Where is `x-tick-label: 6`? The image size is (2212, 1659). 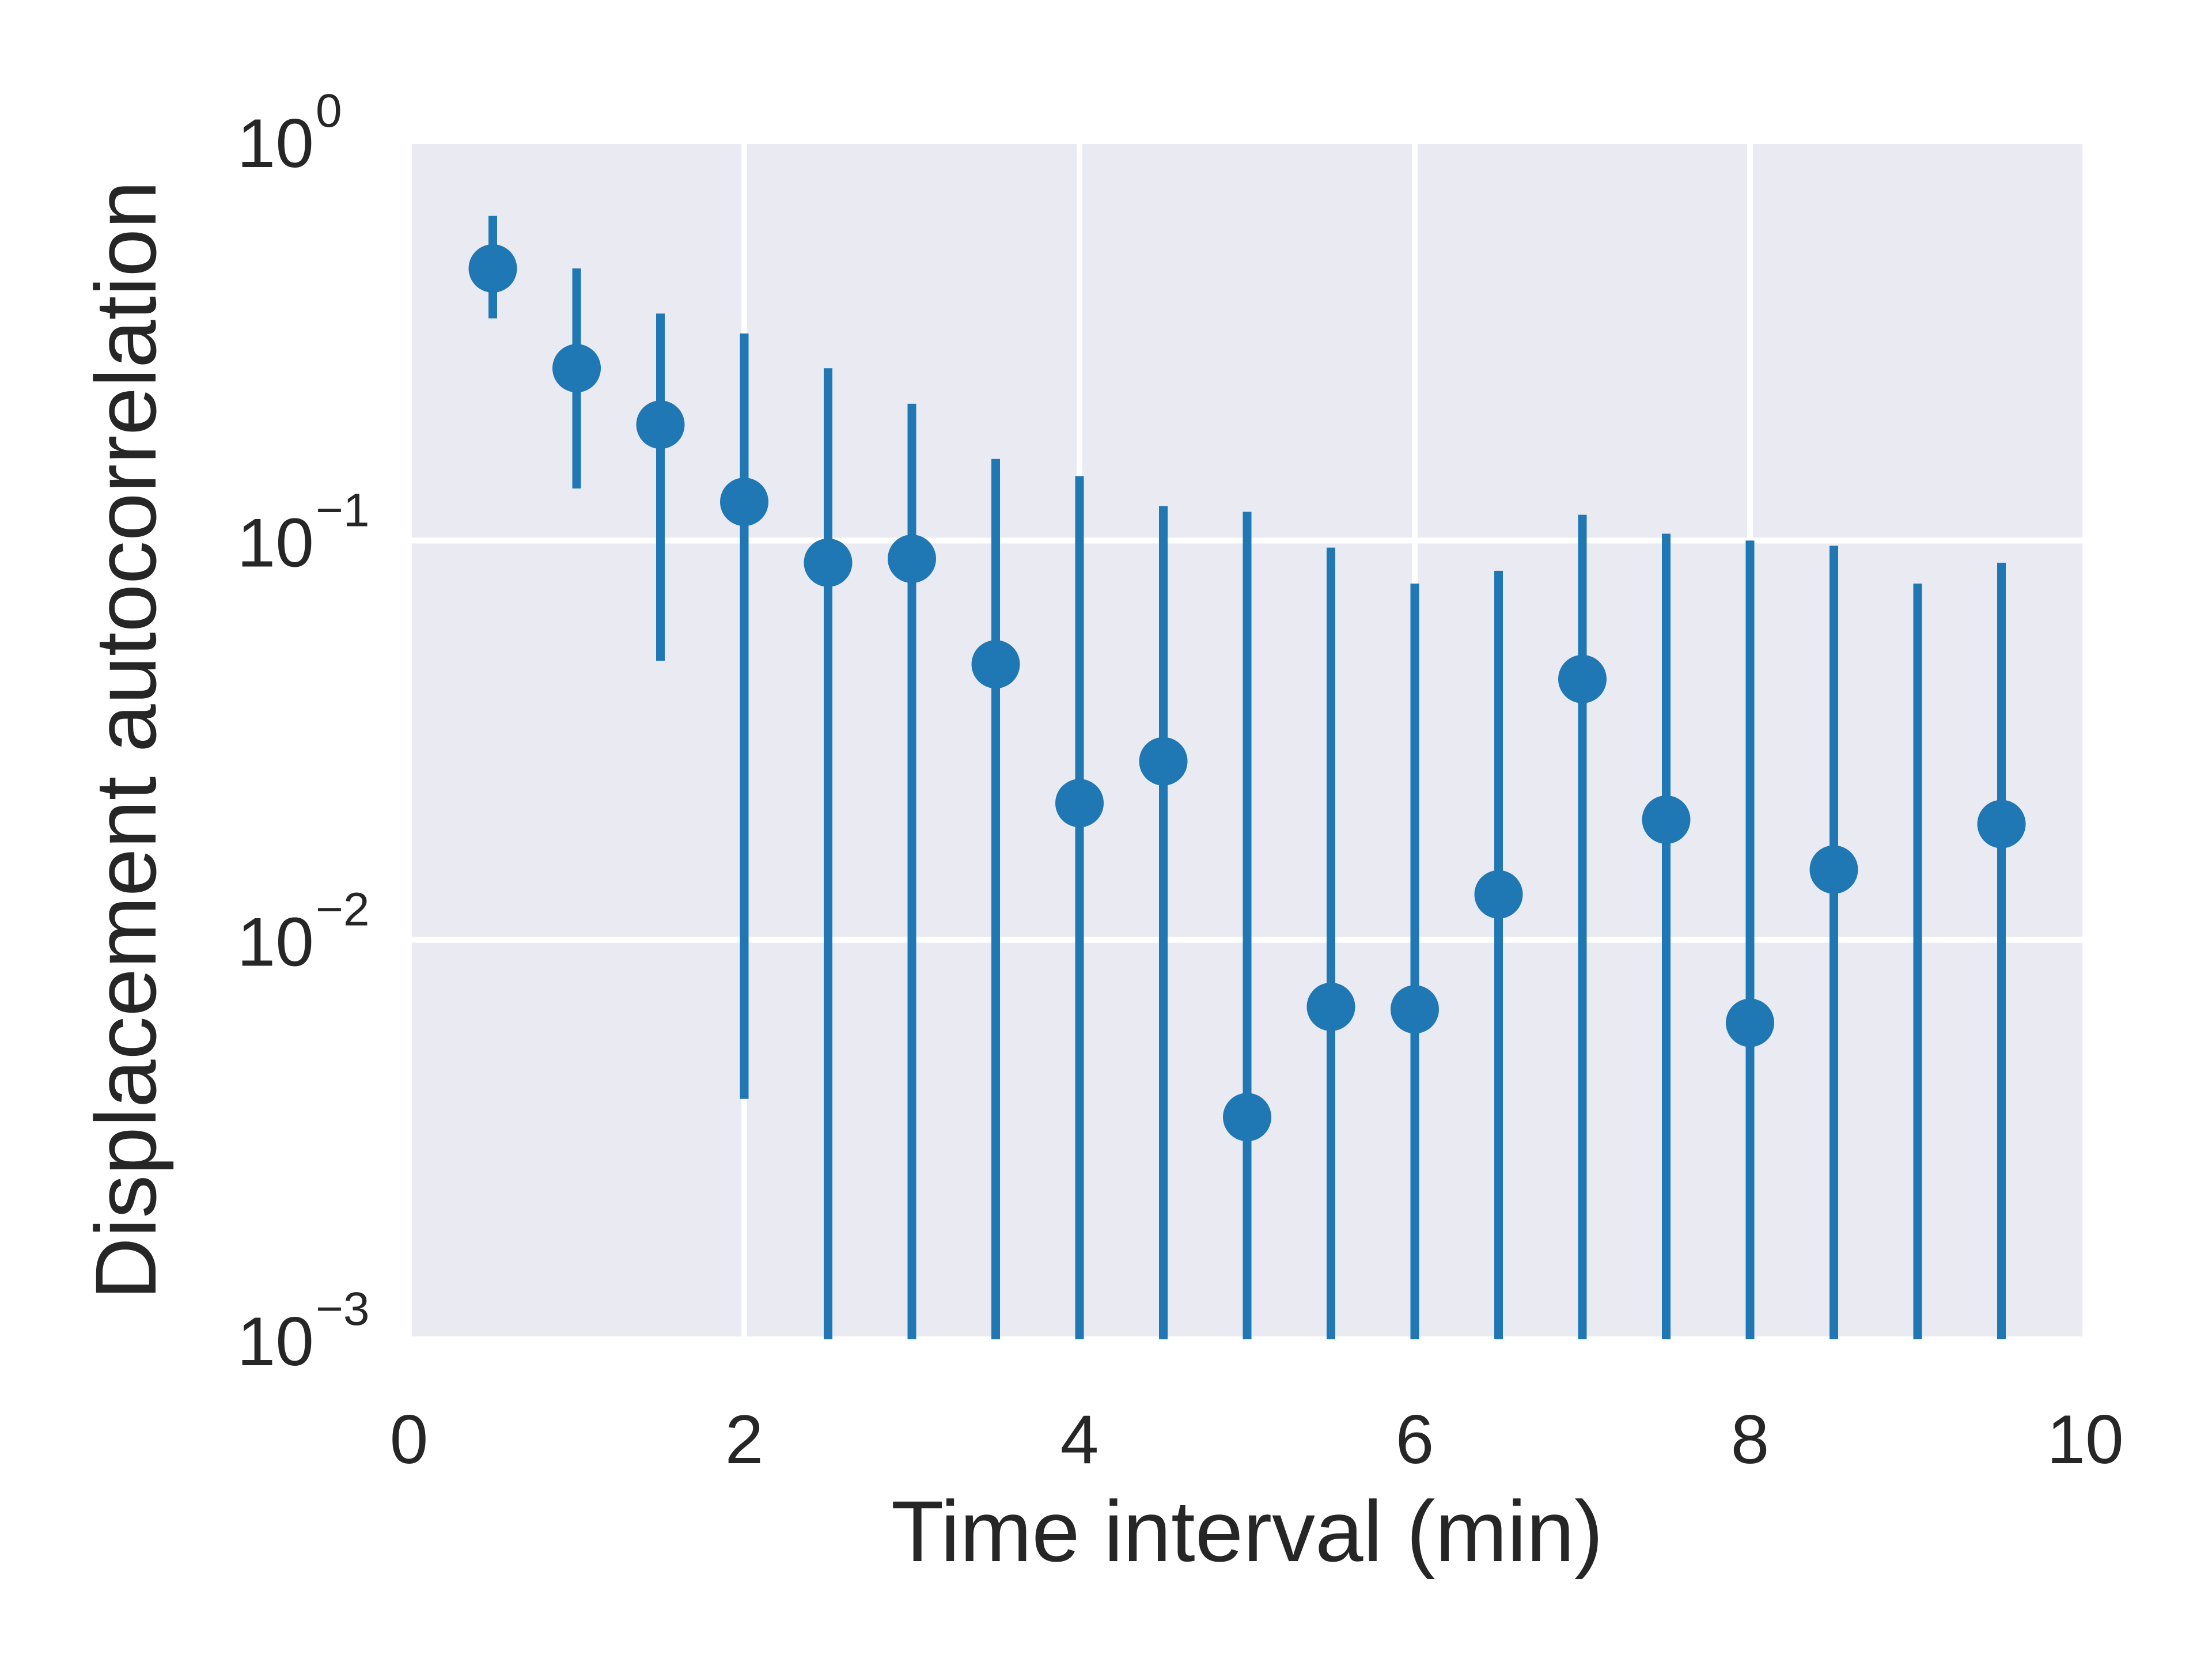 x-tick-label: 6 is located at coordinates (1415, 1439).